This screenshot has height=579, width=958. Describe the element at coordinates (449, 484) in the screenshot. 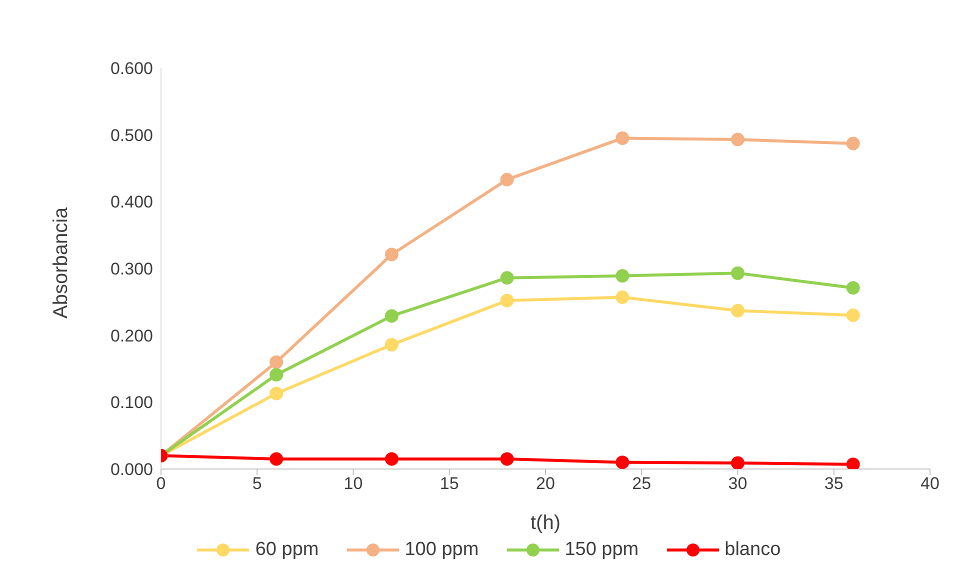

I see `x-tick-label: 15` at that location.